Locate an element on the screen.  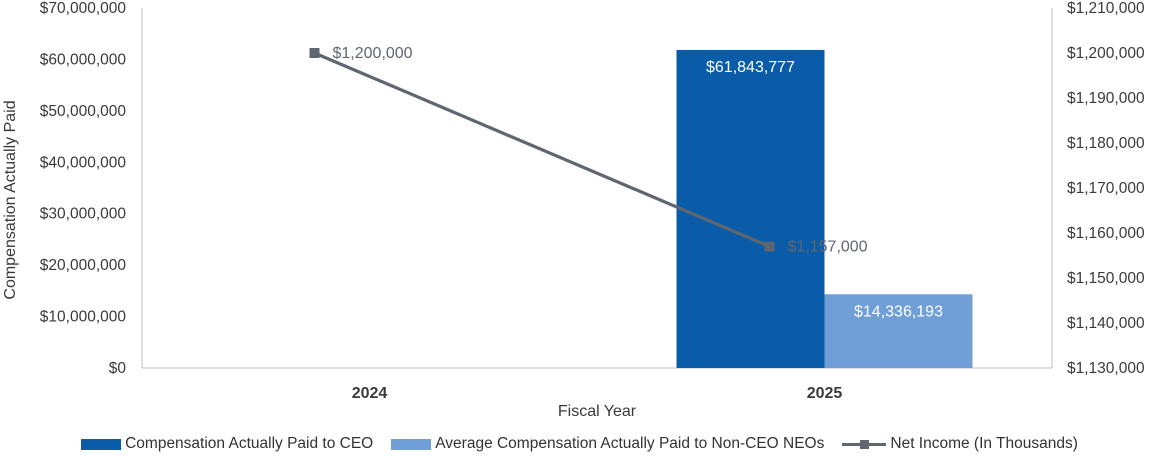
x-tick-label: 2024 is located at coordinates (370, 393).